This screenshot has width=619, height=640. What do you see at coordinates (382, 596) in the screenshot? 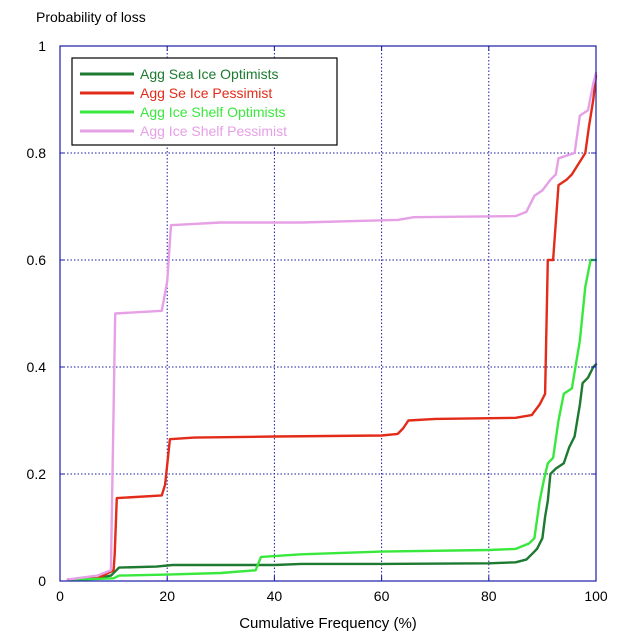
I see `x-tick-label: 60` at bounding box center [382, 596].